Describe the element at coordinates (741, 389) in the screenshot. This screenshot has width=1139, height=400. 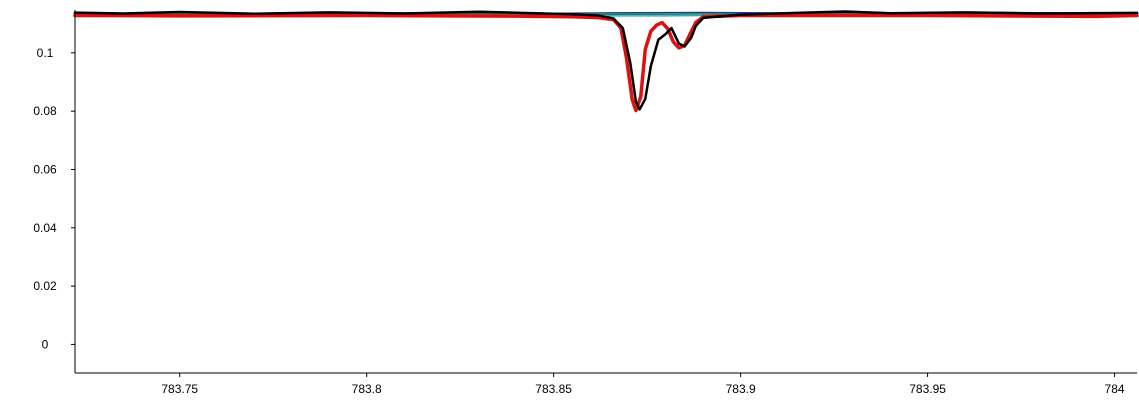
I see `x-tick-label: 783.9` at that location.